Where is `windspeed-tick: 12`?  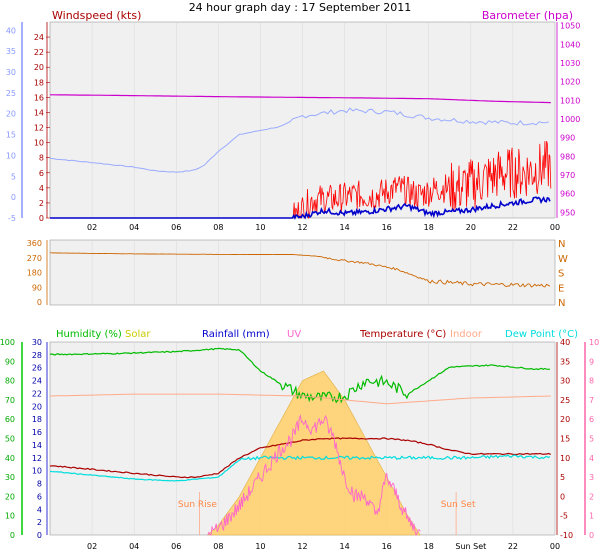 windspeed-tick: 12 is located at coordinates (39, 128).